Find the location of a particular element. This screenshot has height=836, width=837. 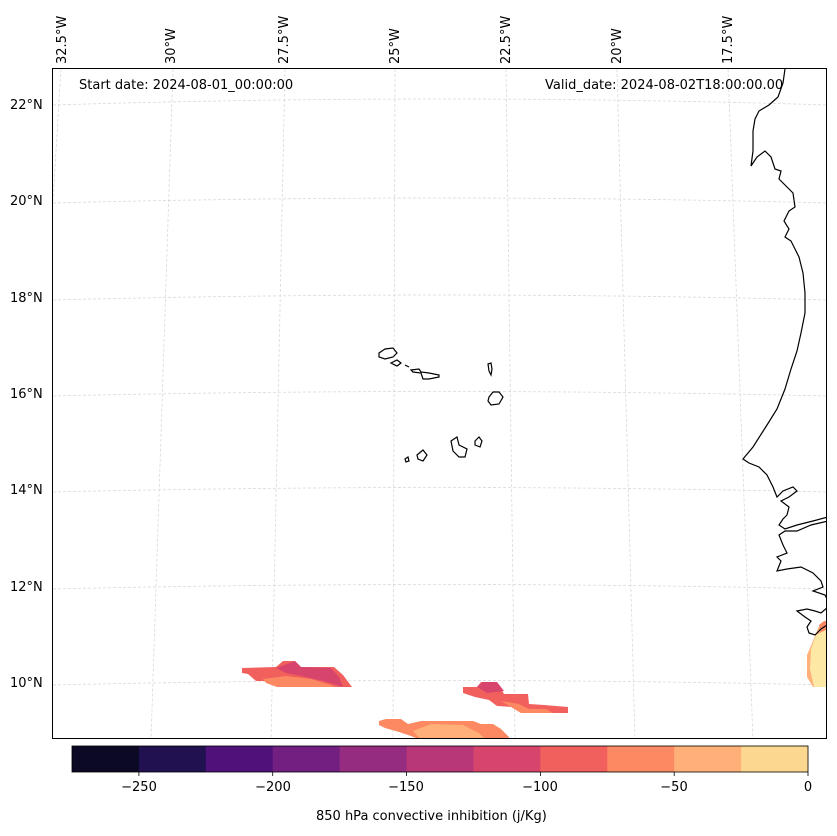

island-santiago is located at coordinates (459, 447).